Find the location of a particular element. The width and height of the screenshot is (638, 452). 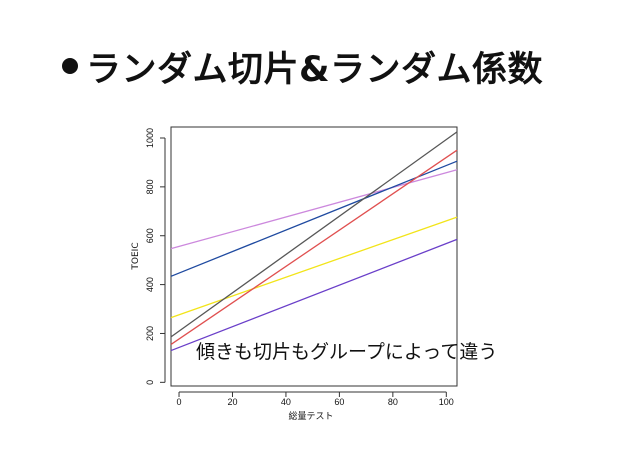

y-tick-label-400: 400 is located at coordinates (150, 284).